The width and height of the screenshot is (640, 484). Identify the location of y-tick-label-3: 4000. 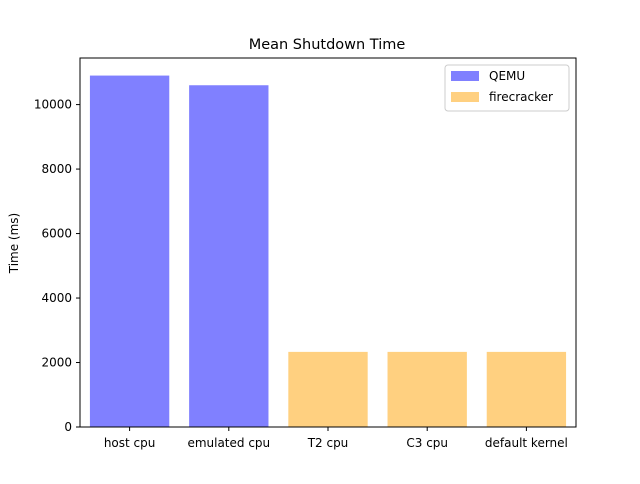
(56, 298).